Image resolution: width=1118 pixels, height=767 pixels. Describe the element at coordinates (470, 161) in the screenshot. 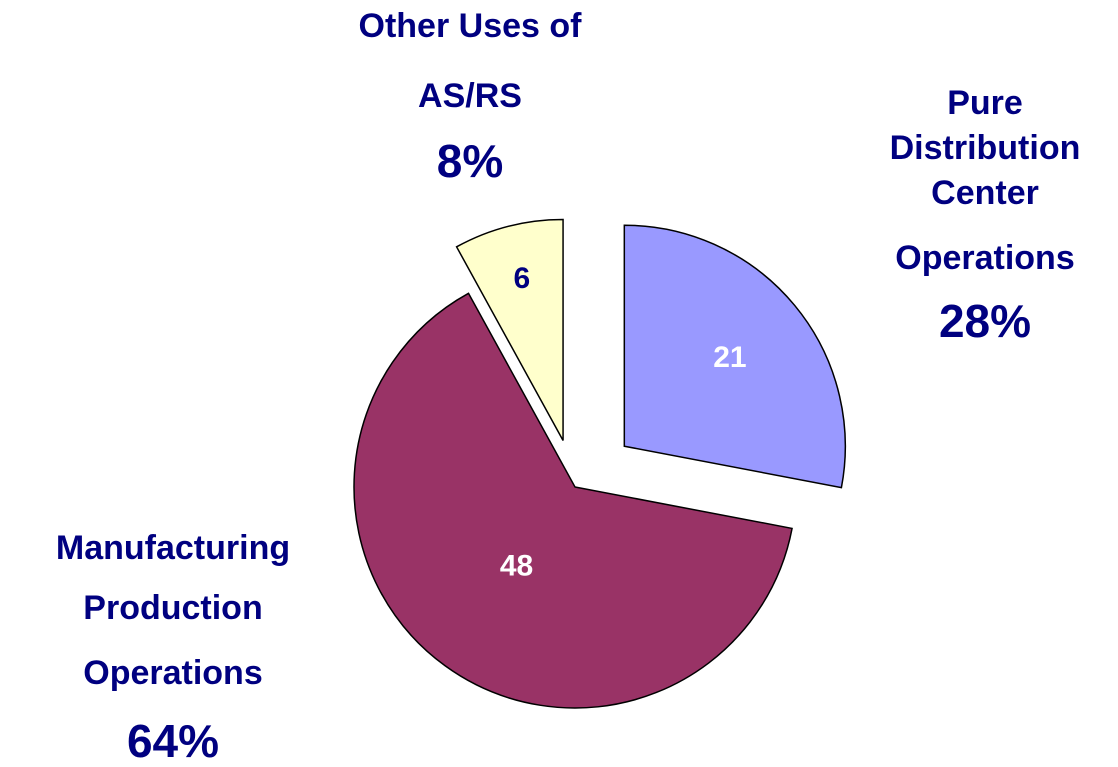

I see `percent-label: 8%` at that location.